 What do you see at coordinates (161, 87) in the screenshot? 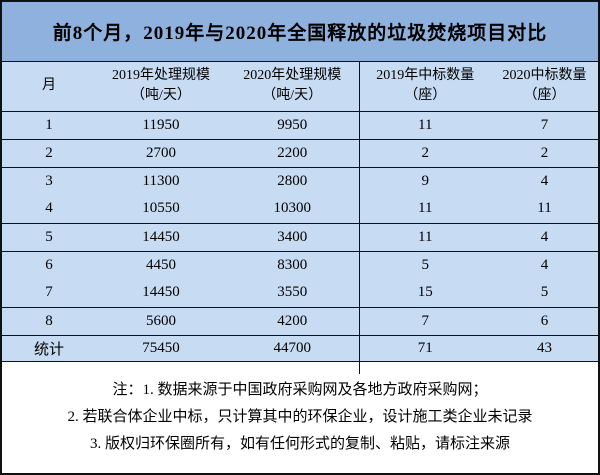
I see `col-header-scale-2019: 2019年处理规模 （吨/天）` at bounding box center [161, 87].